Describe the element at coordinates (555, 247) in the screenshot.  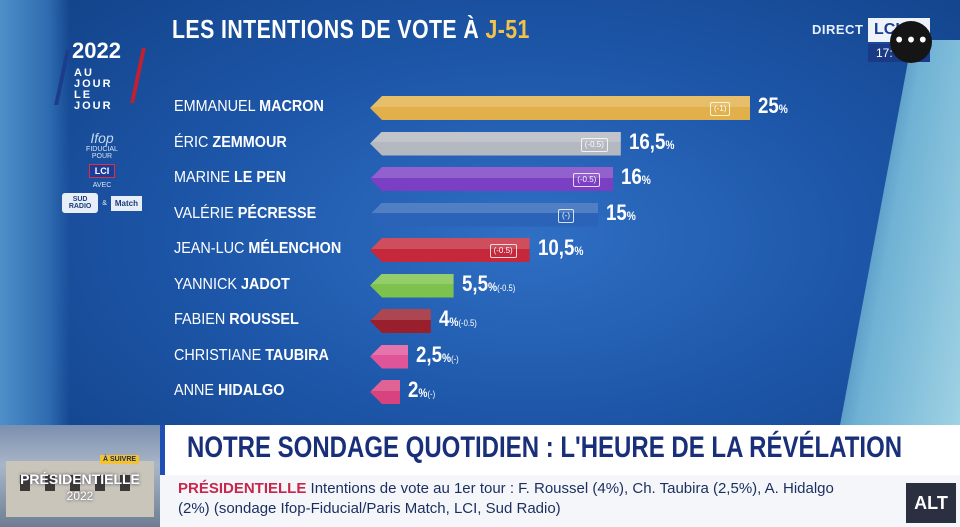
I see `value-number: 10,5` at that location.